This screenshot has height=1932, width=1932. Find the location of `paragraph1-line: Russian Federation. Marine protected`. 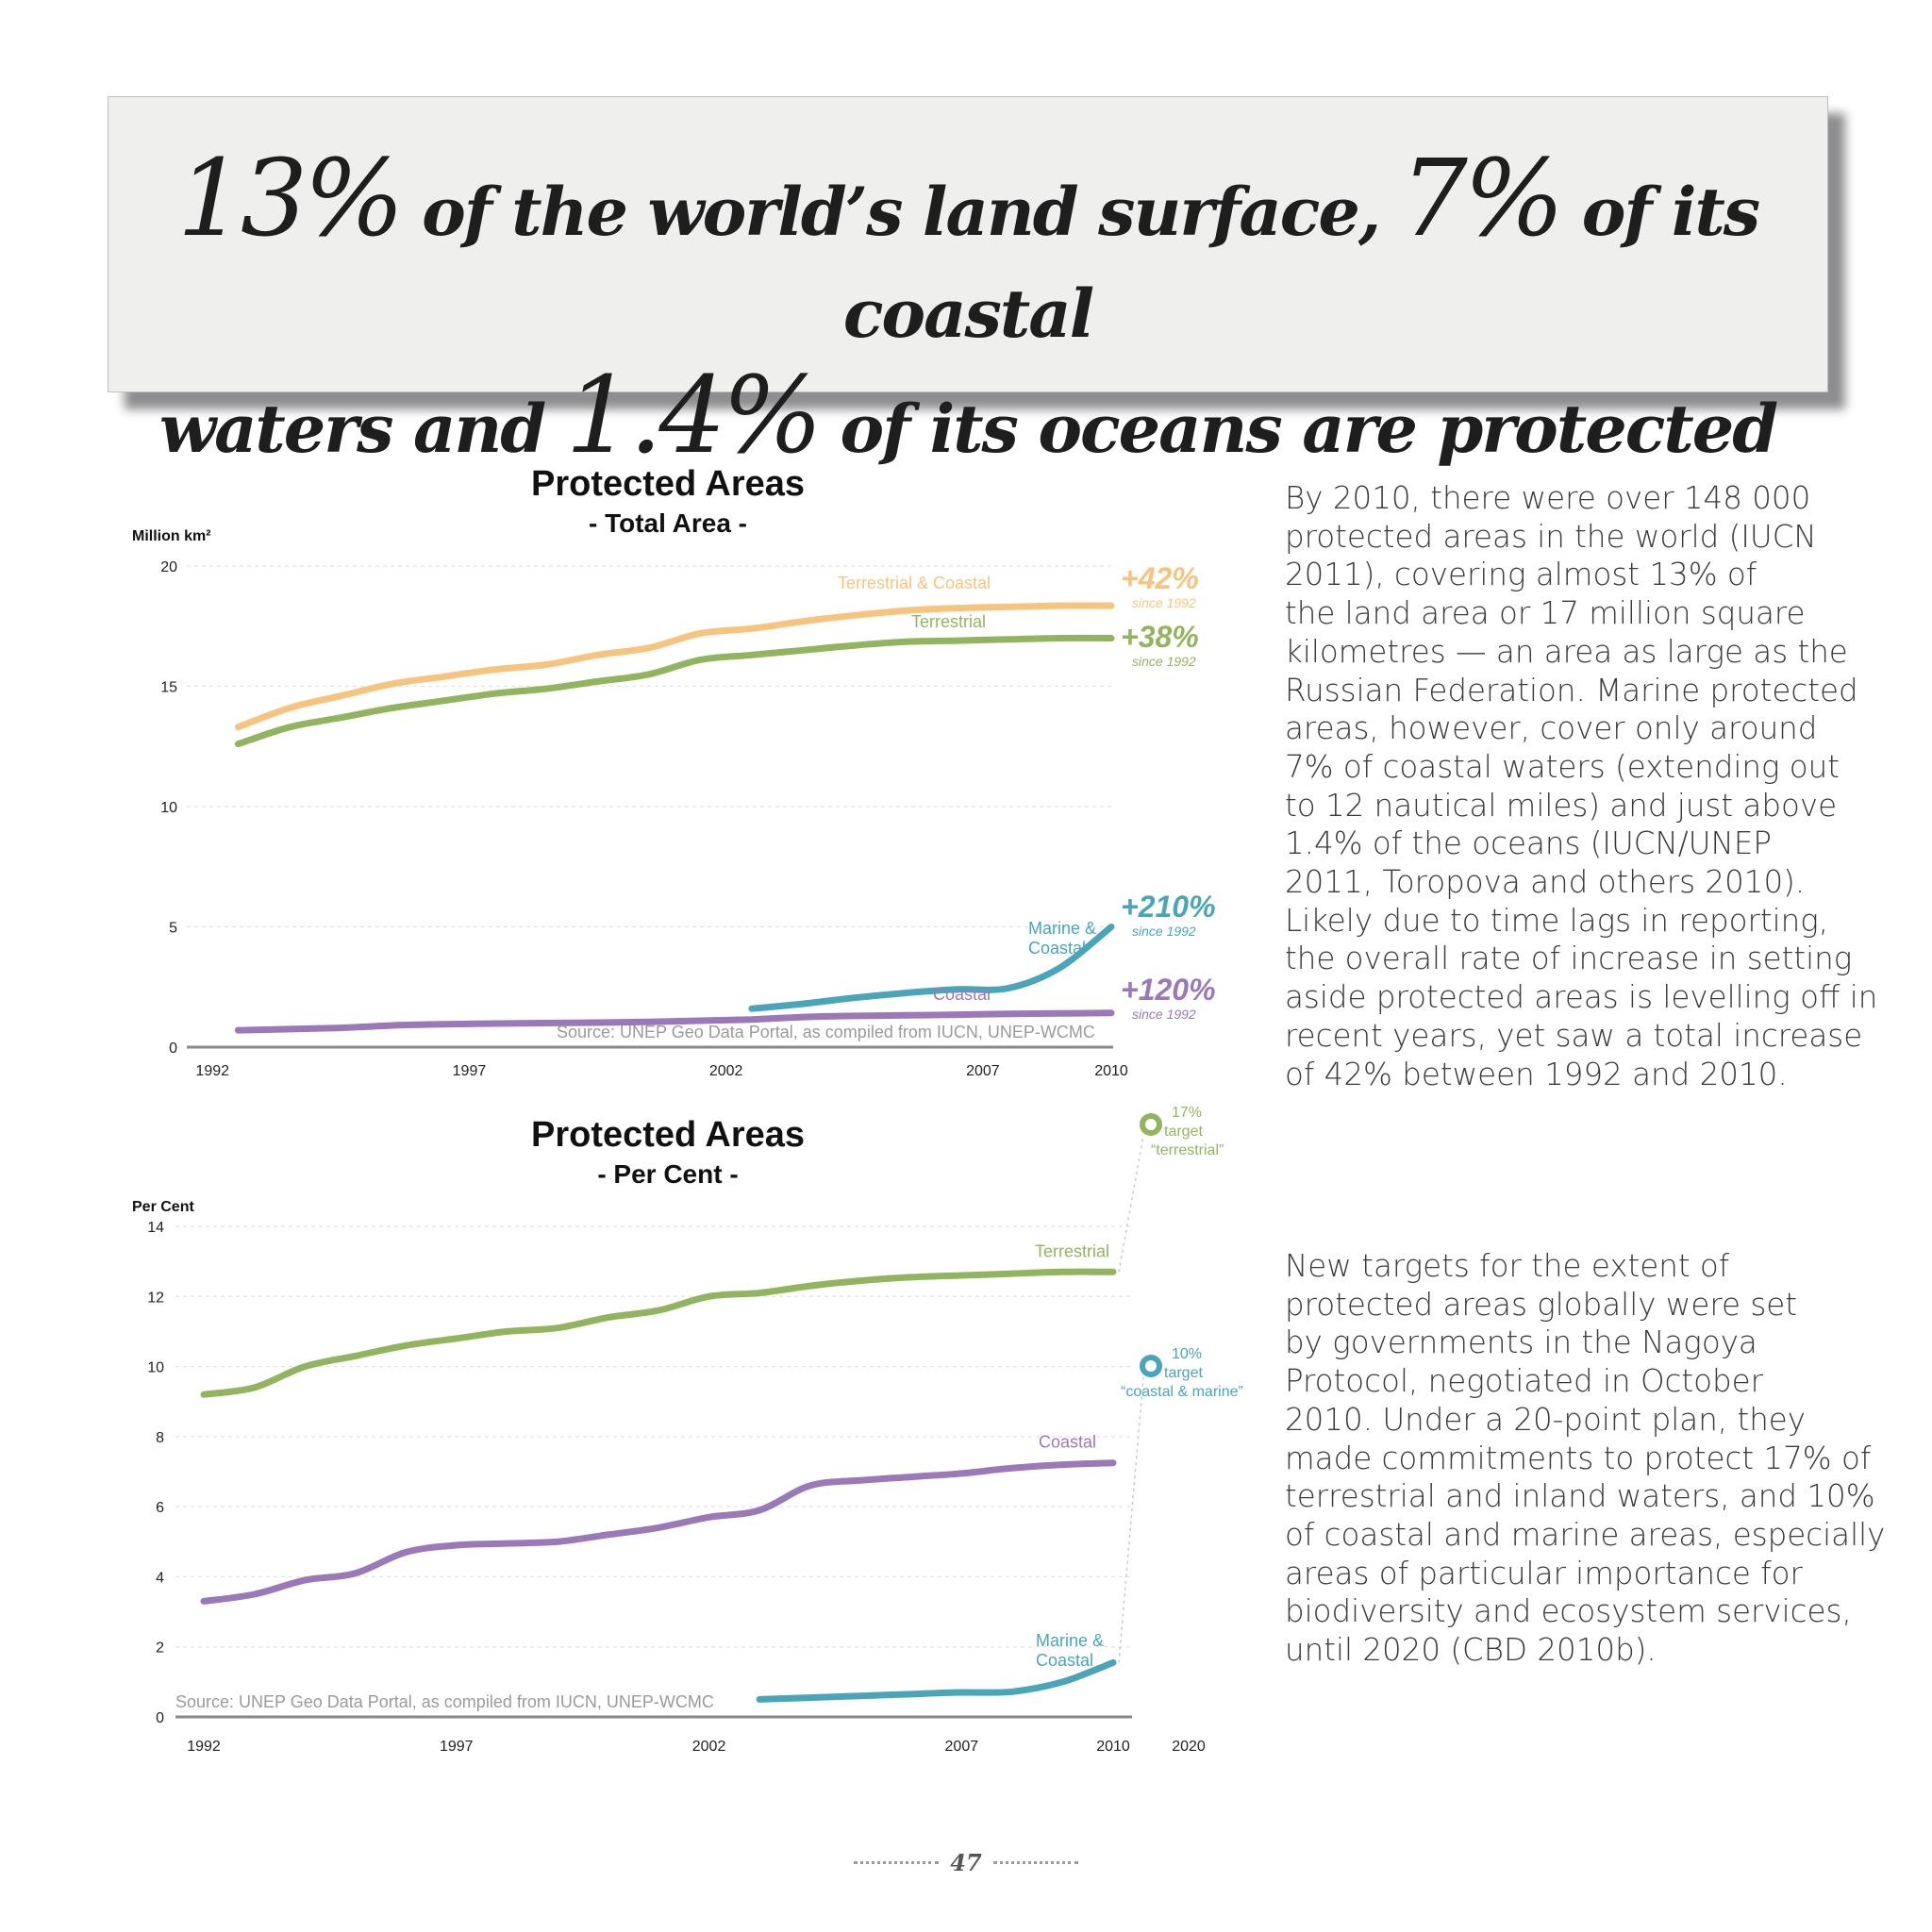

paragraph1-line: Russian Federation. Marine protected is located at coordinates (1572, 690).